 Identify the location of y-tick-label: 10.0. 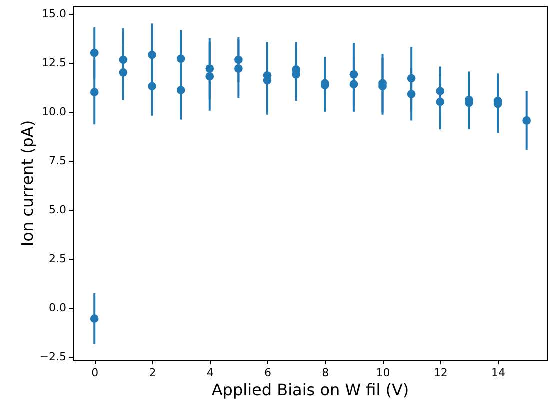
(54, 111).